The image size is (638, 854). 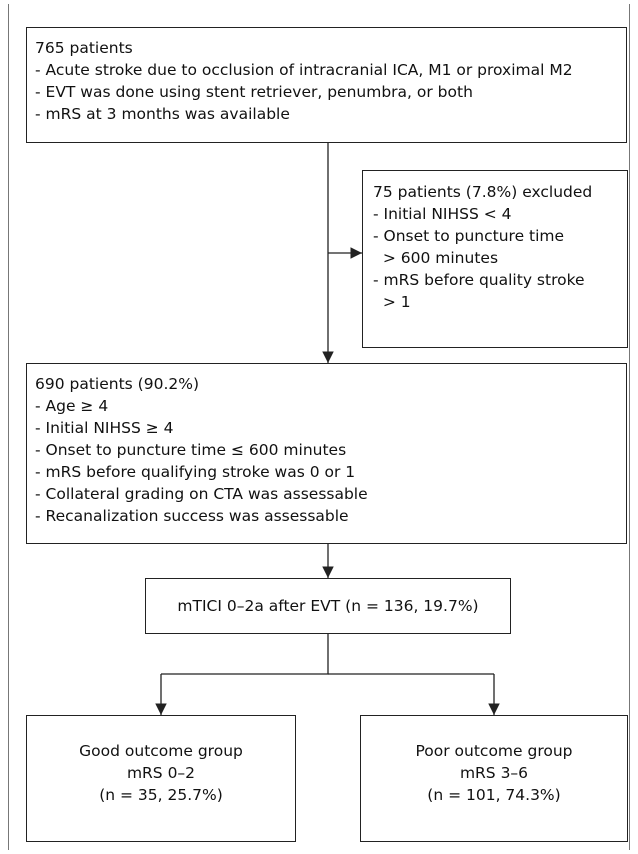 What do you see at coordinates (104, 428) in the screenshot?
I see `included-line: - Initial NIHSS ≥ 4` at bounding box center [104, 428].